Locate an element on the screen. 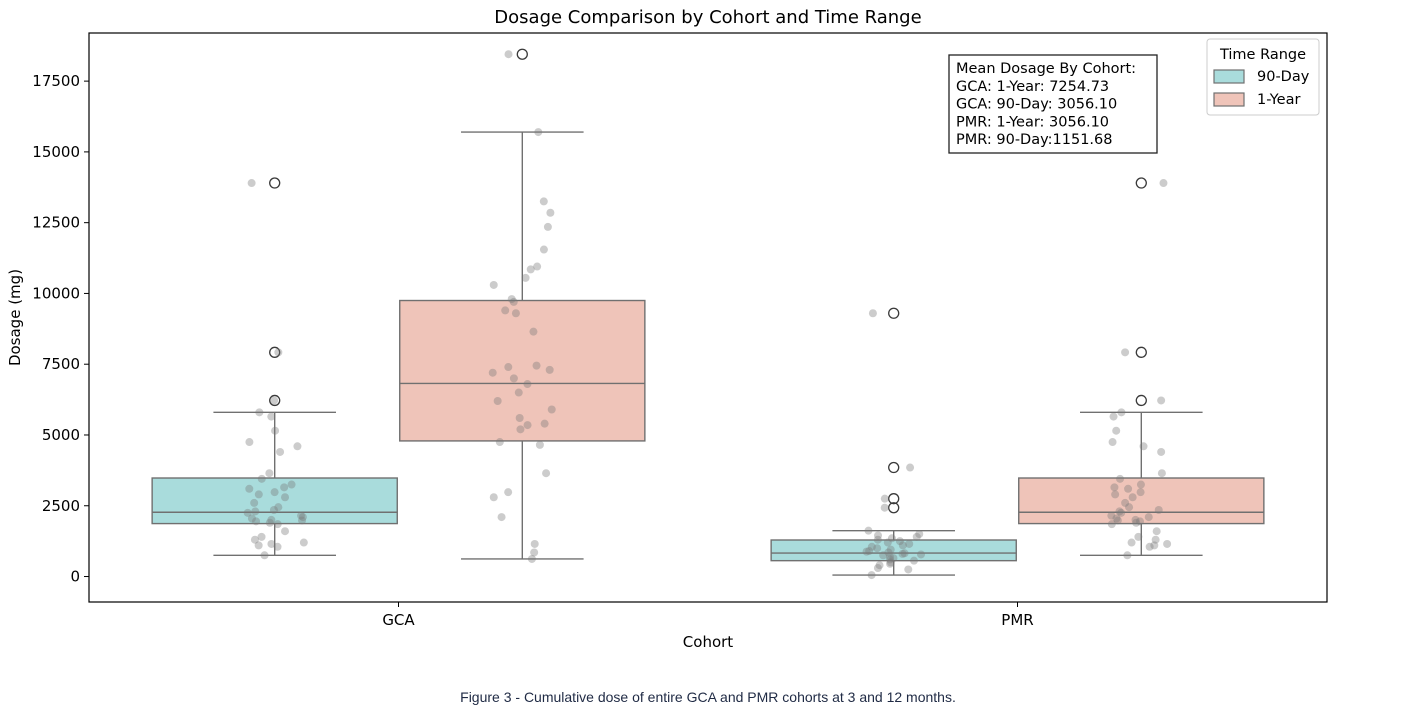 The width and height of the screenshot is (1416, 717). x-axis-title: Cohort is located at coordinates (708, 642).